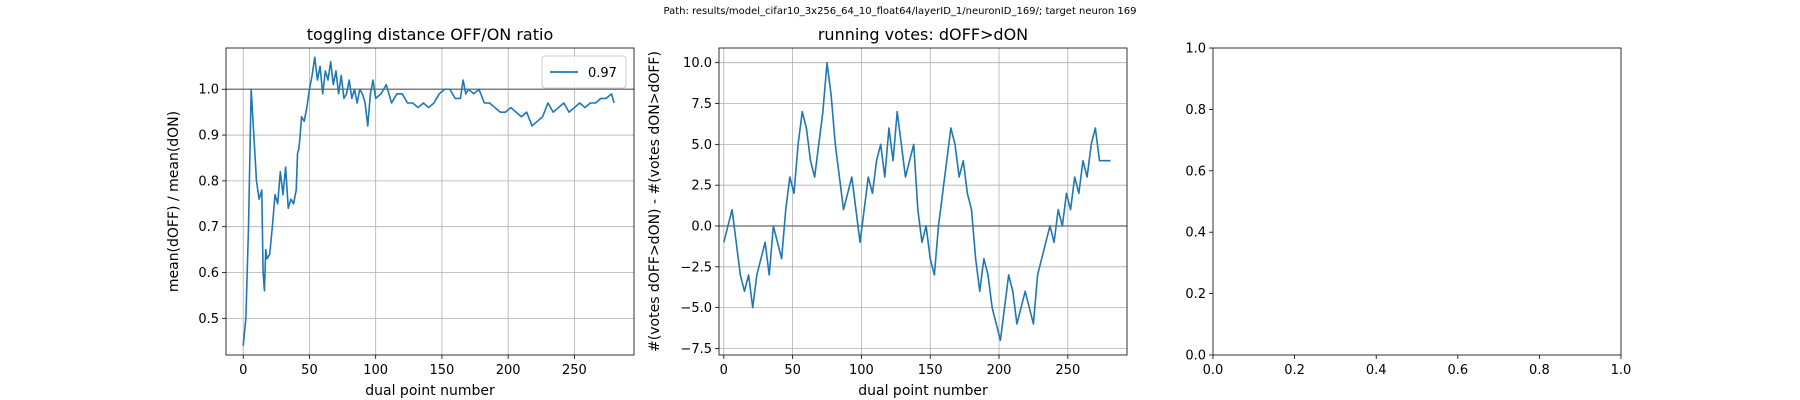 Image resolution: width=1800 pixels, height=400 pixels. What do you see at coordinates (1294, 370) in the screenshot?
I see `x-tick-label: 0.2` at bounding box center [1294, 370].